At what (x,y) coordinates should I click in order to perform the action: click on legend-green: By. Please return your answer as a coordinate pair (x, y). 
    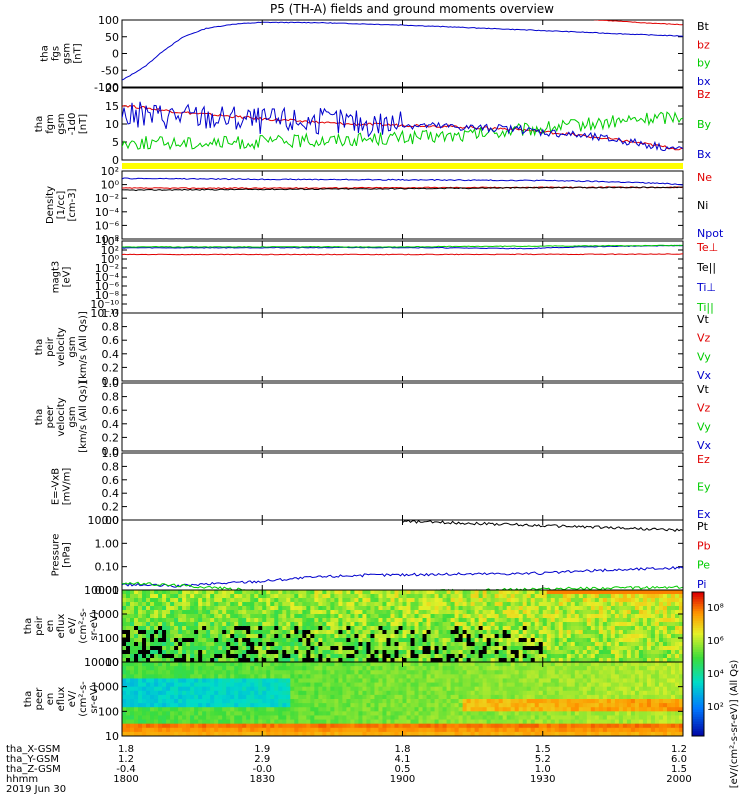
    Looking at the image, I should click on (704, 124).